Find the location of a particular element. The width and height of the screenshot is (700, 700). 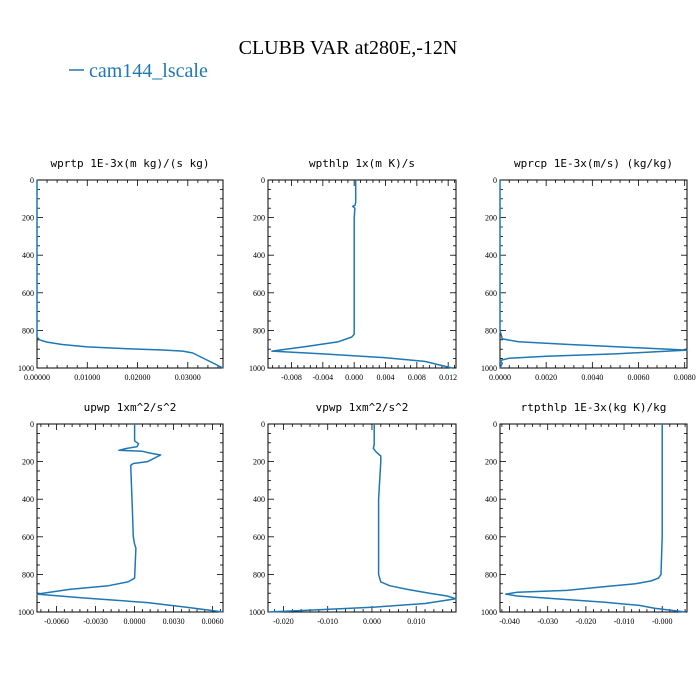

x-tick-label: -0.040 is located at coordinates (509, 621).